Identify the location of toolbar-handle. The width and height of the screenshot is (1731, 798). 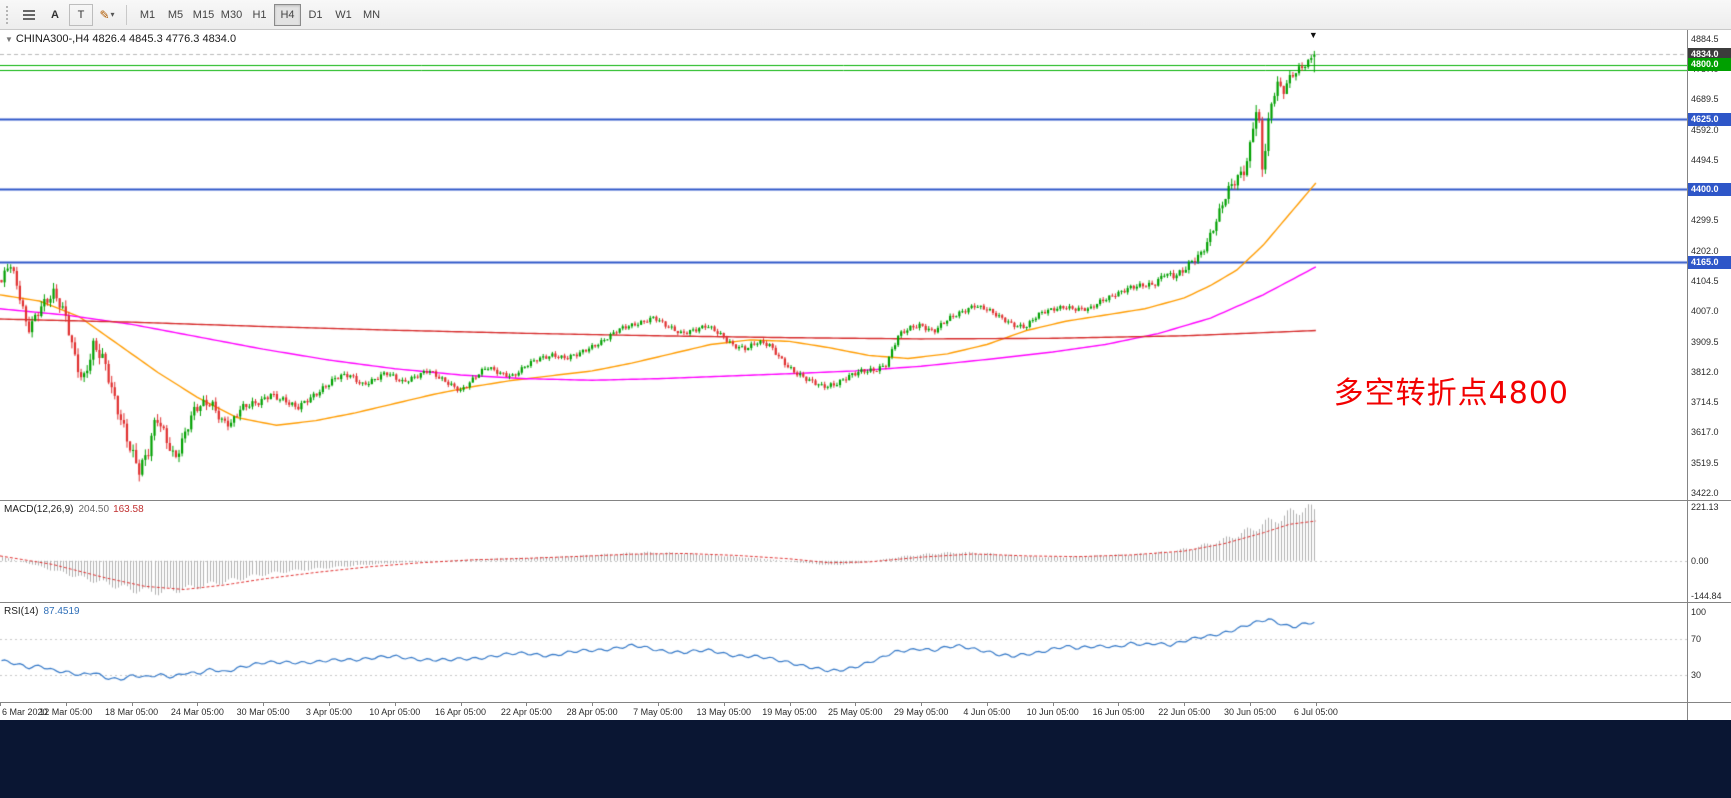
(8, 14).